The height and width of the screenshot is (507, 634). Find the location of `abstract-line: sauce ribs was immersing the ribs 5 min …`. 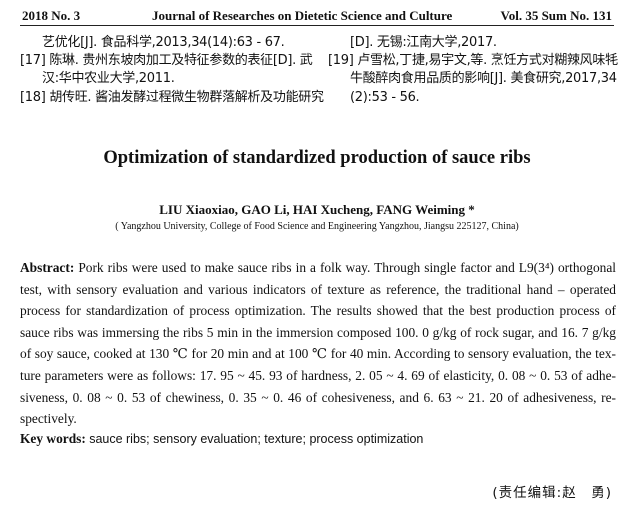

abstract-line: sauce ribs was immersing the ribs 5 min … is located at coordinates (318, 332).